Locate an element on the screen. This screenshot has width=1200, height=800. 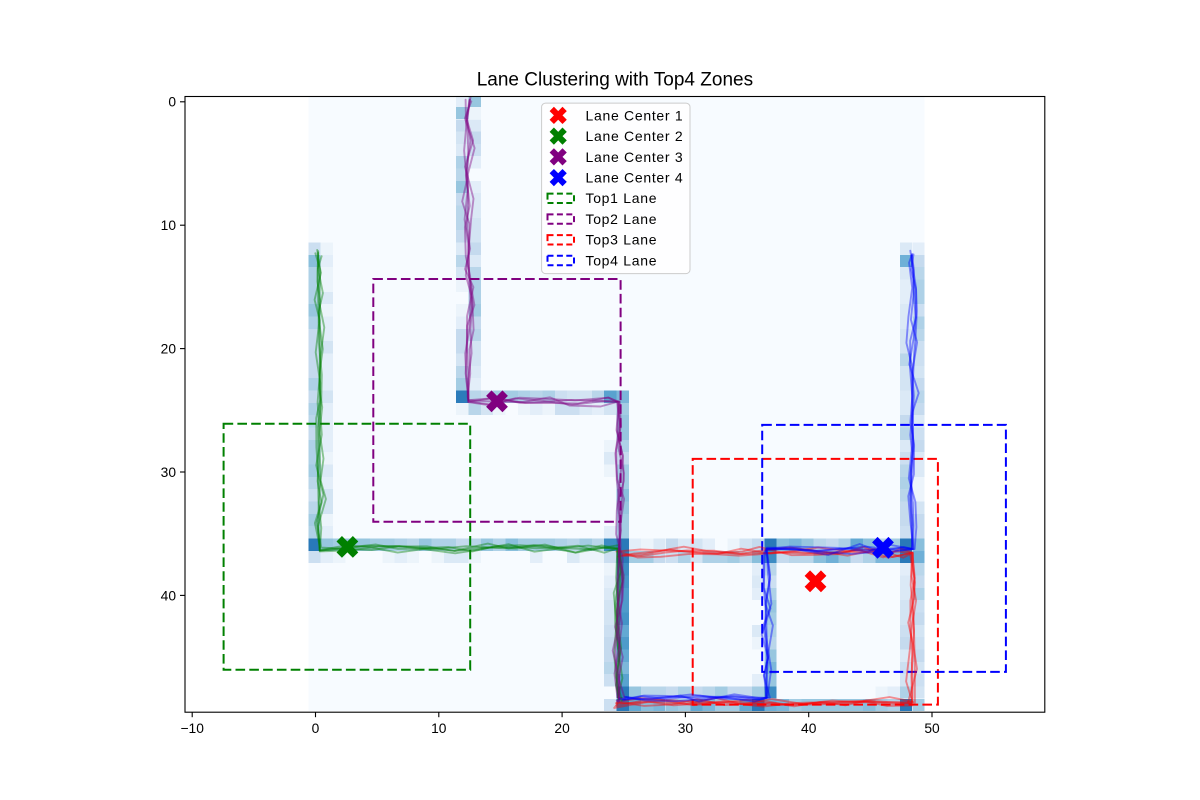
svg-text:Lane Clustering with Top4 Zone: Lane Clustering with Top4 Zones is located at coordinates (615, 80).